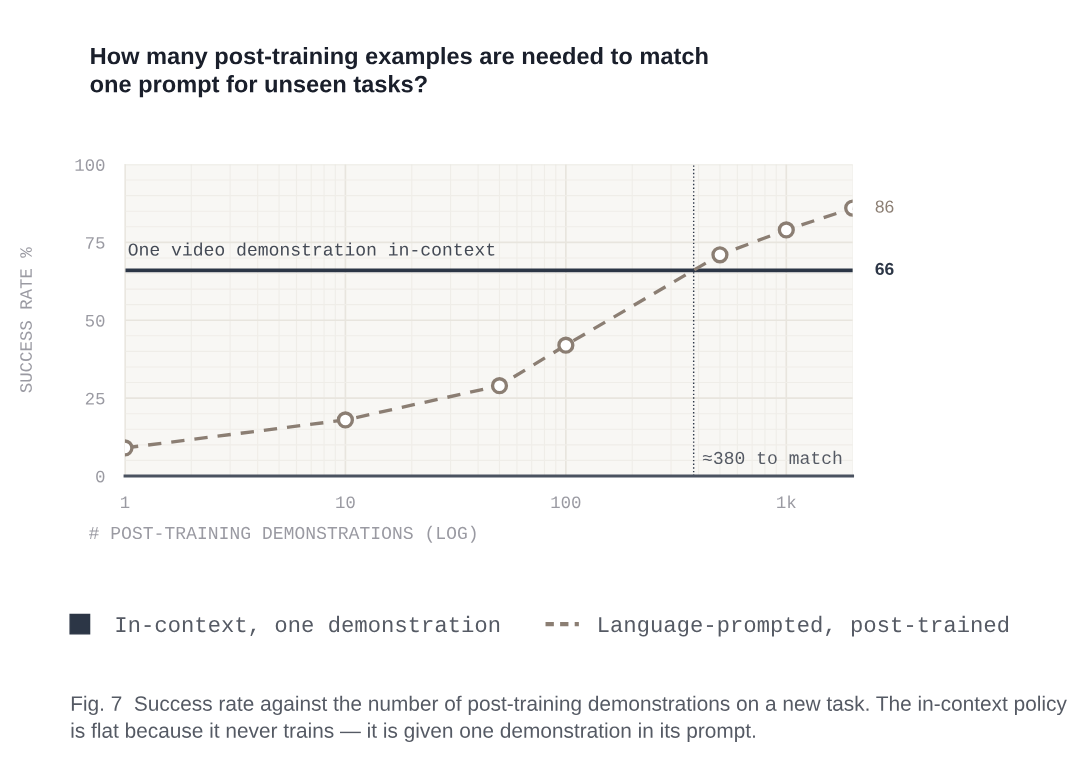 This screenshot has width=1080, height=777. What do you see at coordinates (95, 243) in the screenshot?
I see `y-tick-label: 75` at bounding box center [95, 243].